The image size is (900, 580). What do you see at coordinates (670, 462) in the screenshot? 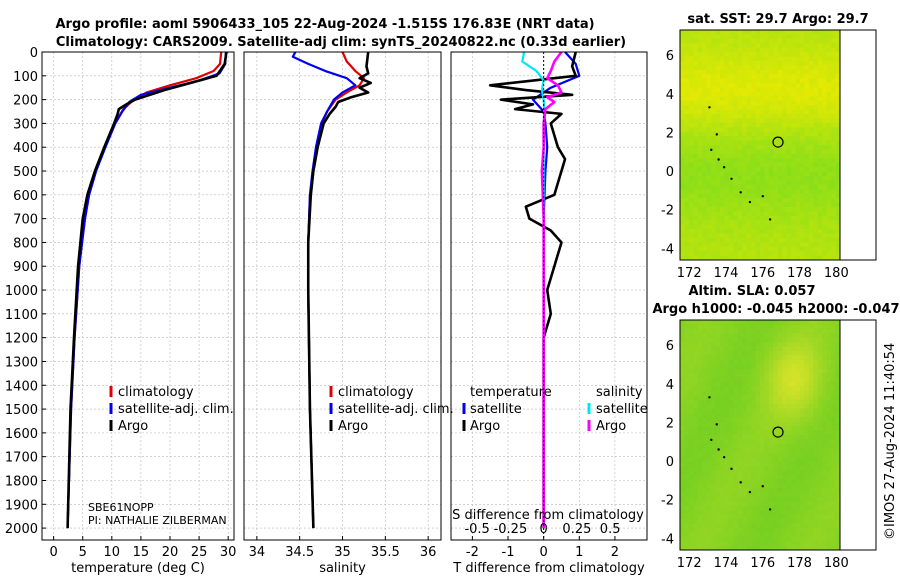
I see `map-y-tick-label: 0` at bounding box center [670, 462].